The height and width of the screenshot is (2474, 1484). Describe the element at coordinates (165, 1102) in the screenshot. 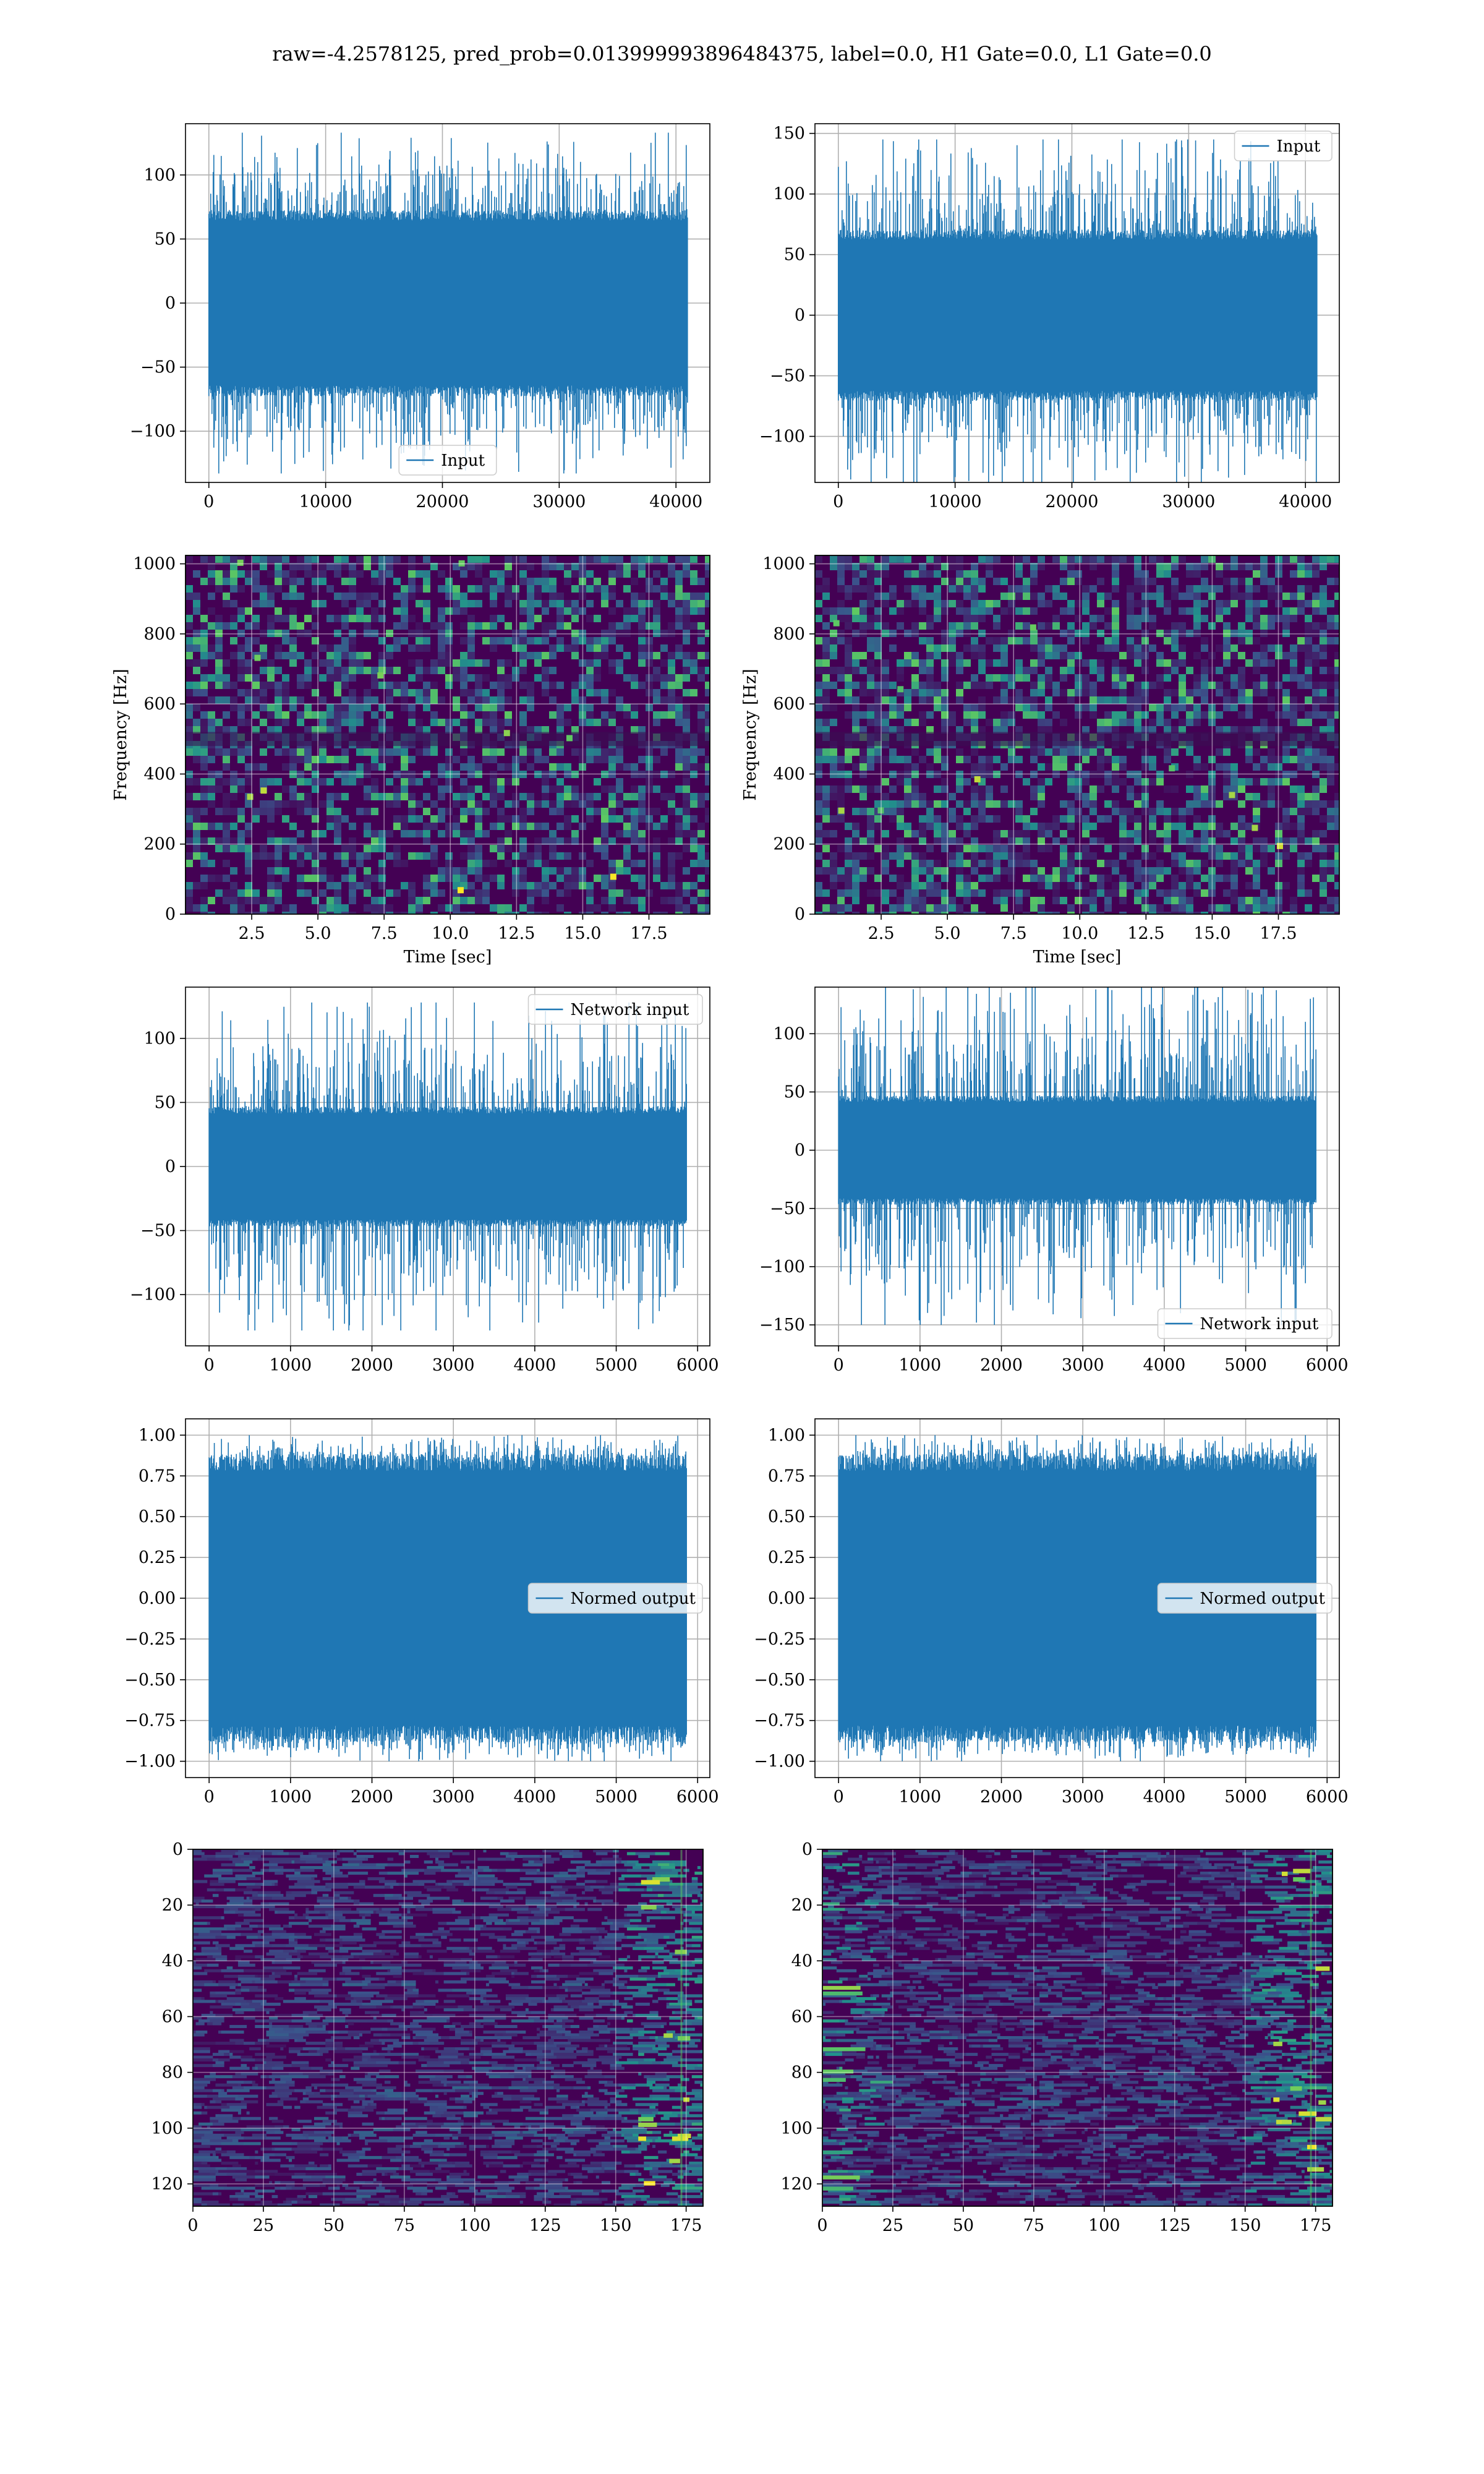

I see `y-tick-label: 50` at that location.